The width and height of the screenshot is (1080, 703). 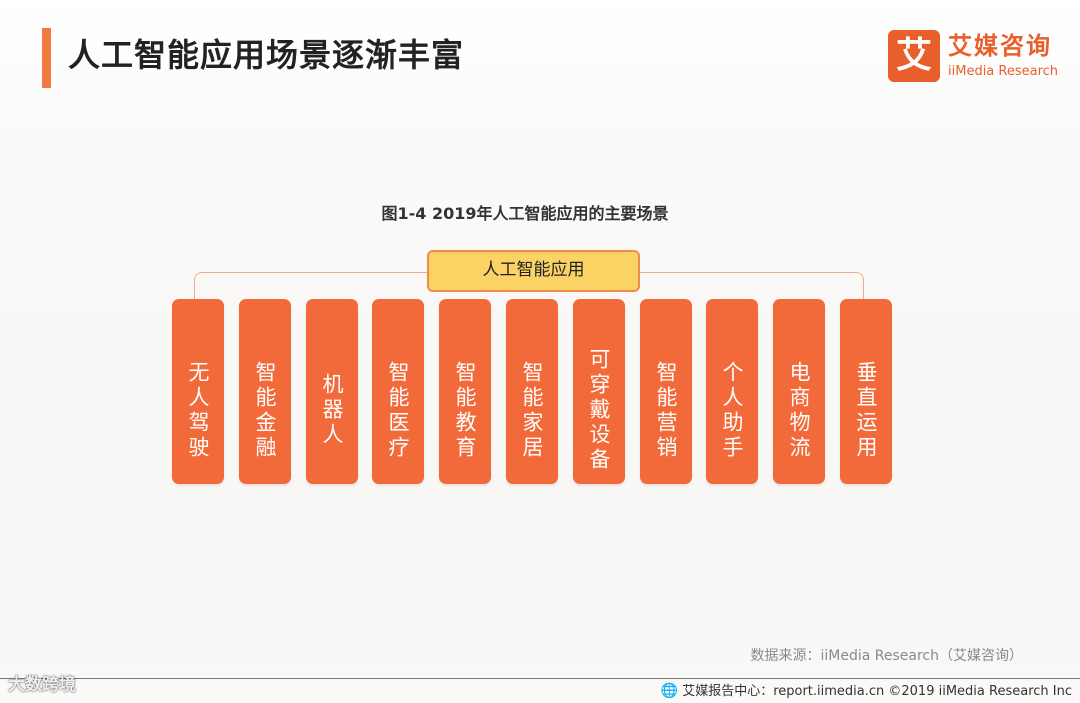 I want to click on branch-node: 无人驾驶, so click(x=198, y=391).